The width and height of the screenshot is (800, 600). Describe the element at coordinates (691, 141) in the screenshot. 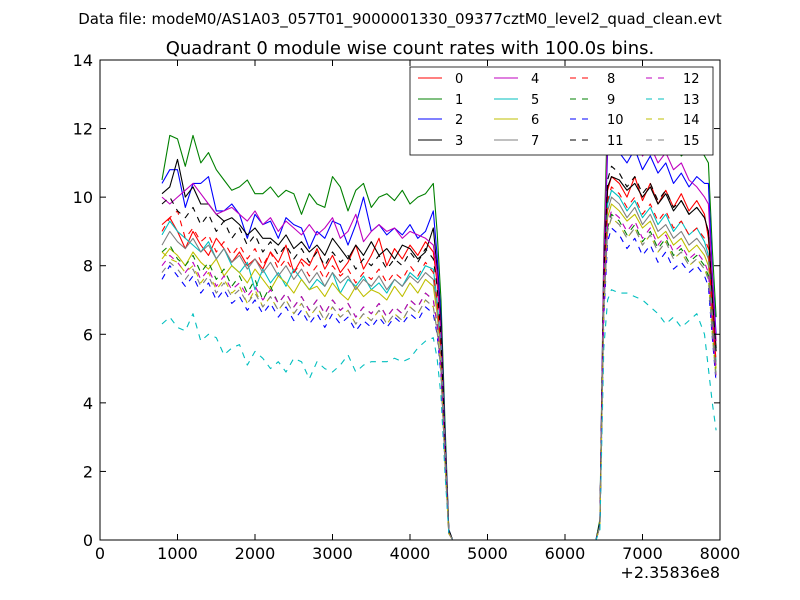

I see `legend-label-15: 15` at that location.